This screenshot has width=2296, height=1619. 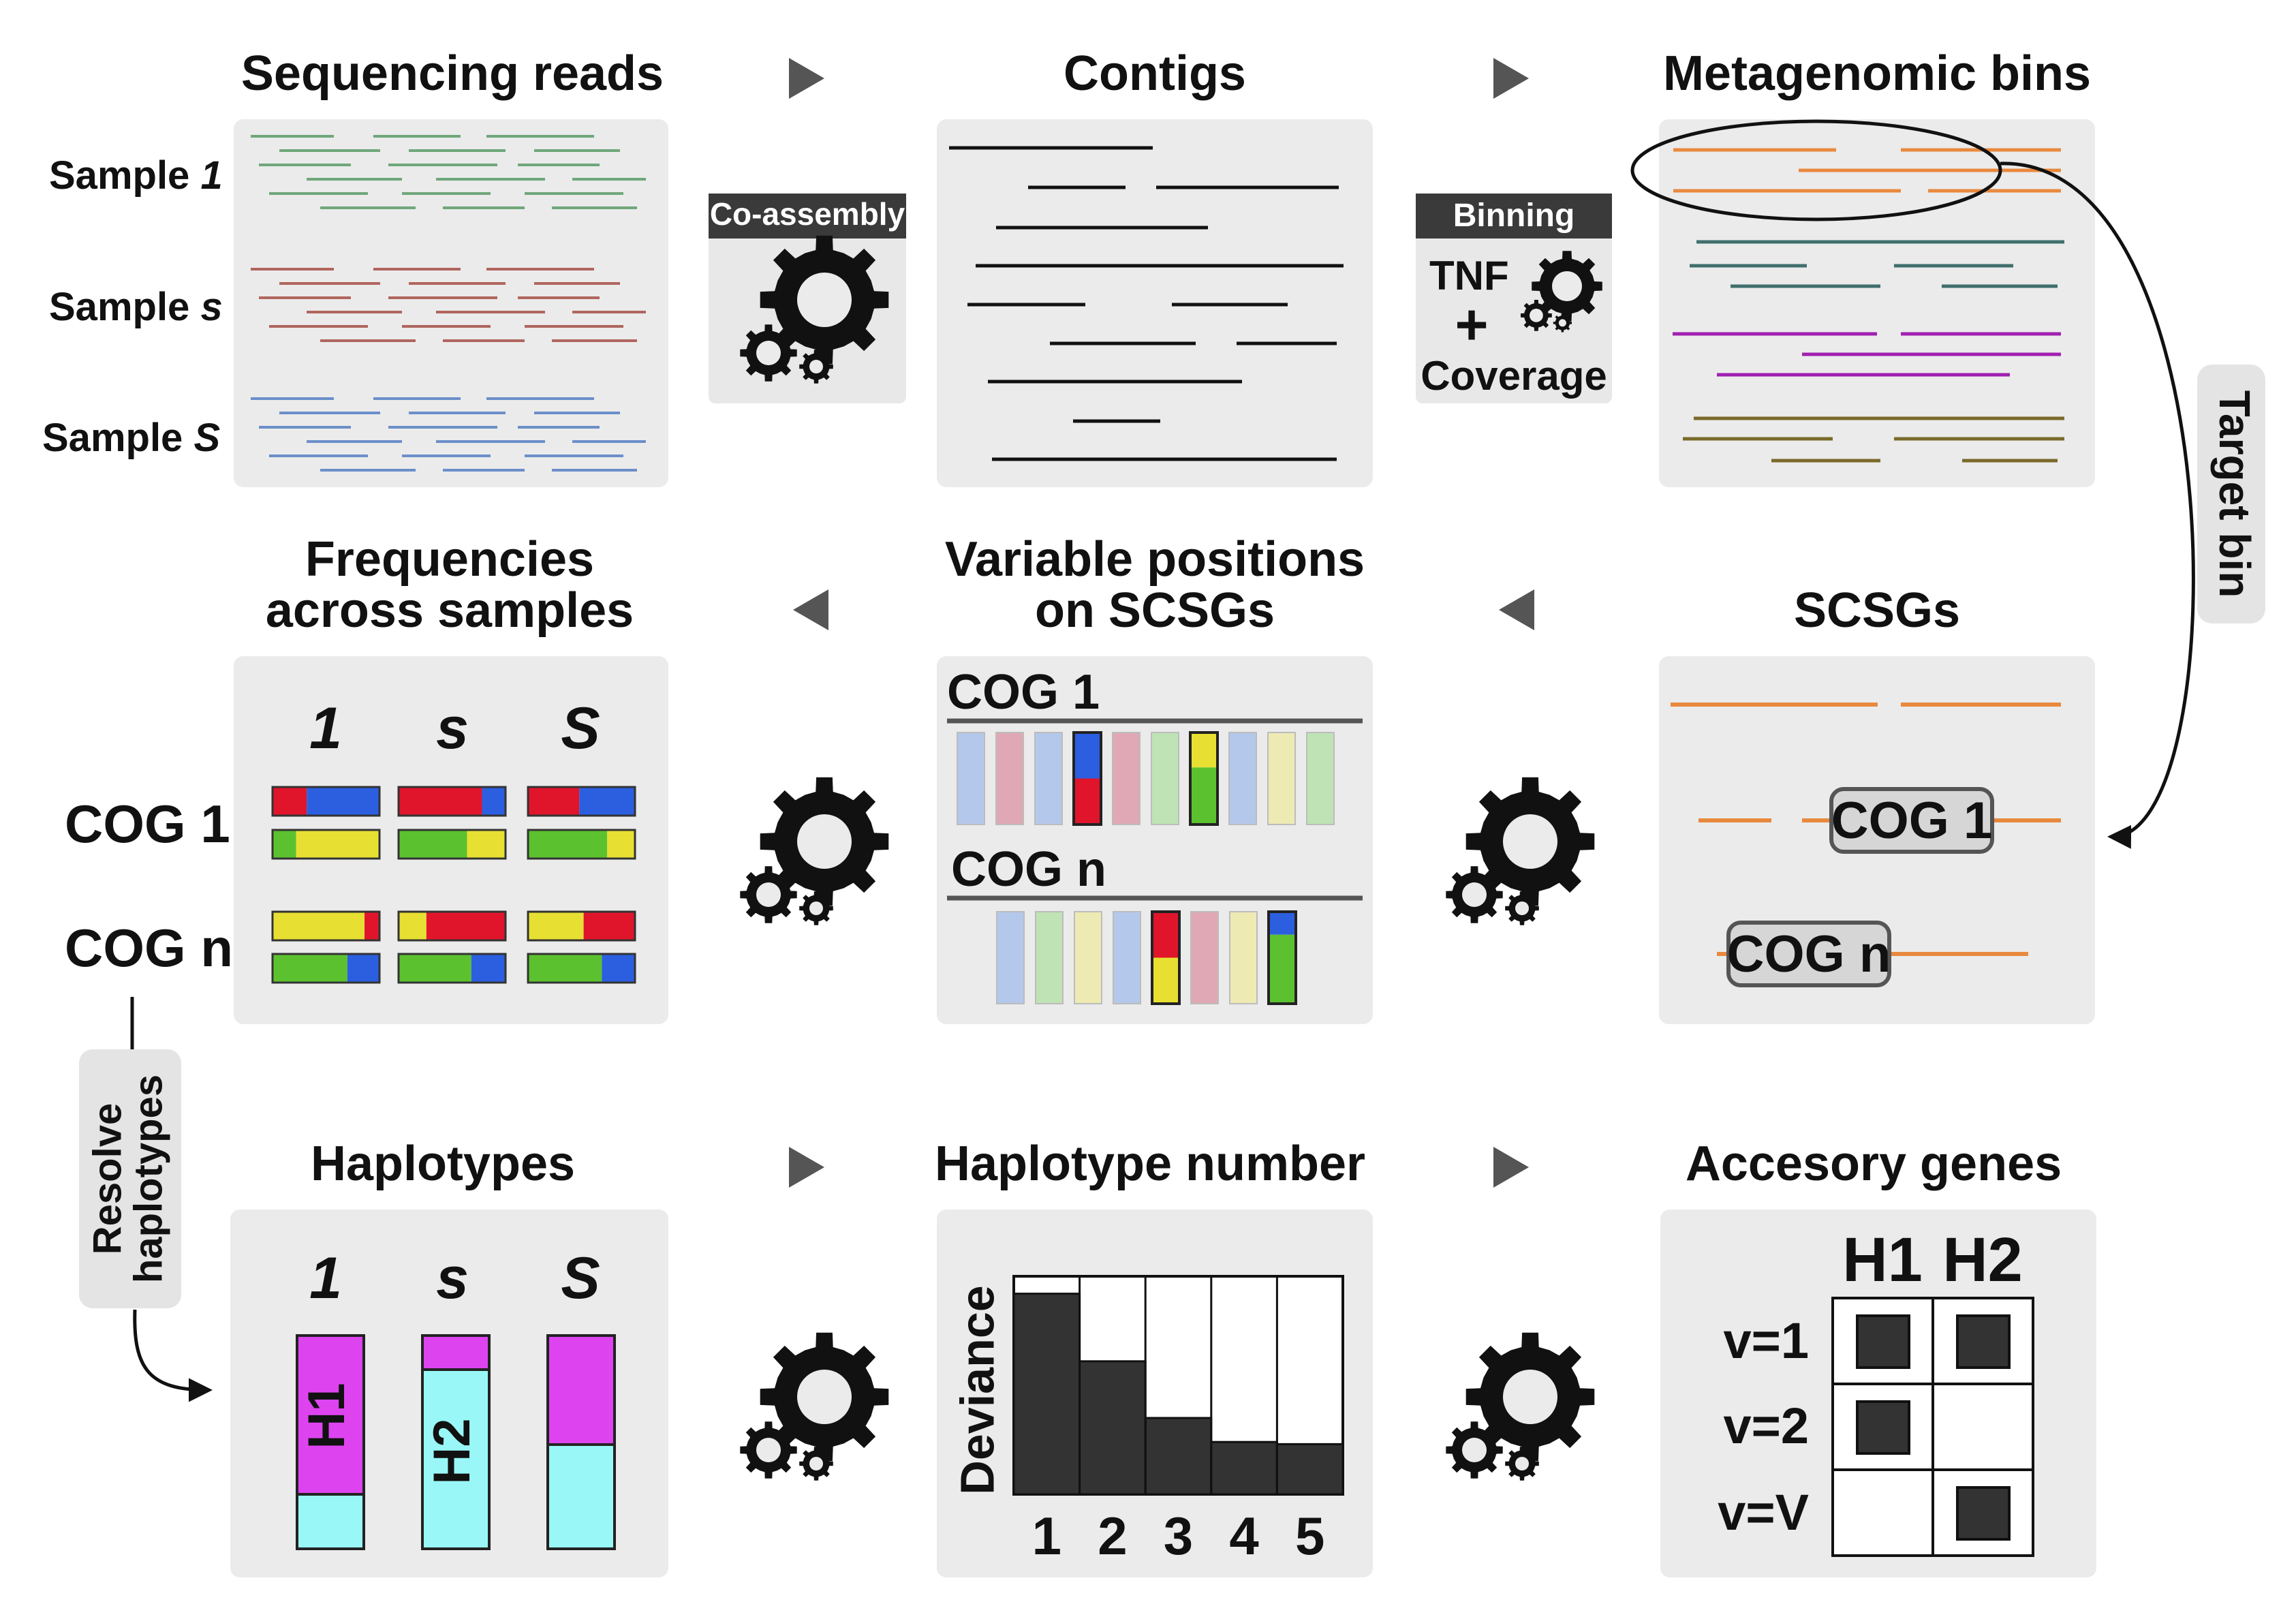 I want to click on deviance-ylabel: Deviance, so click(x=977, y=1389).